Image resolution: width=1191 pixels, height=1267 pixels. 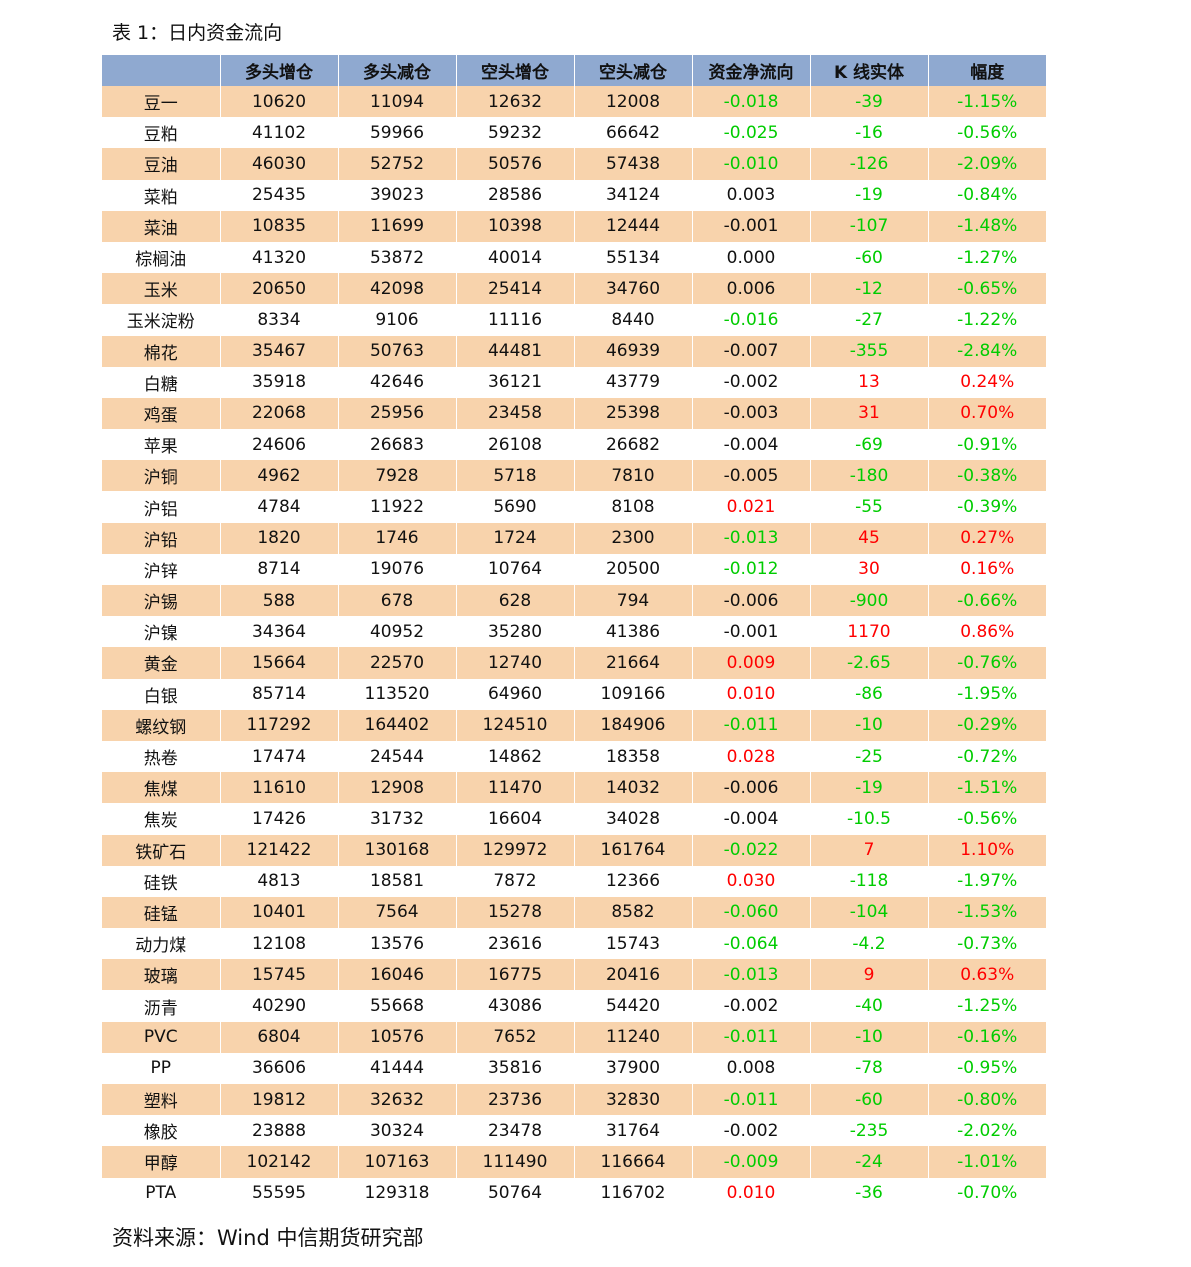 What do you see at coordinates (514, 1006) in the screenshot?
I see `short-increase-cell: 43086` at bounding box center [514, 1006].